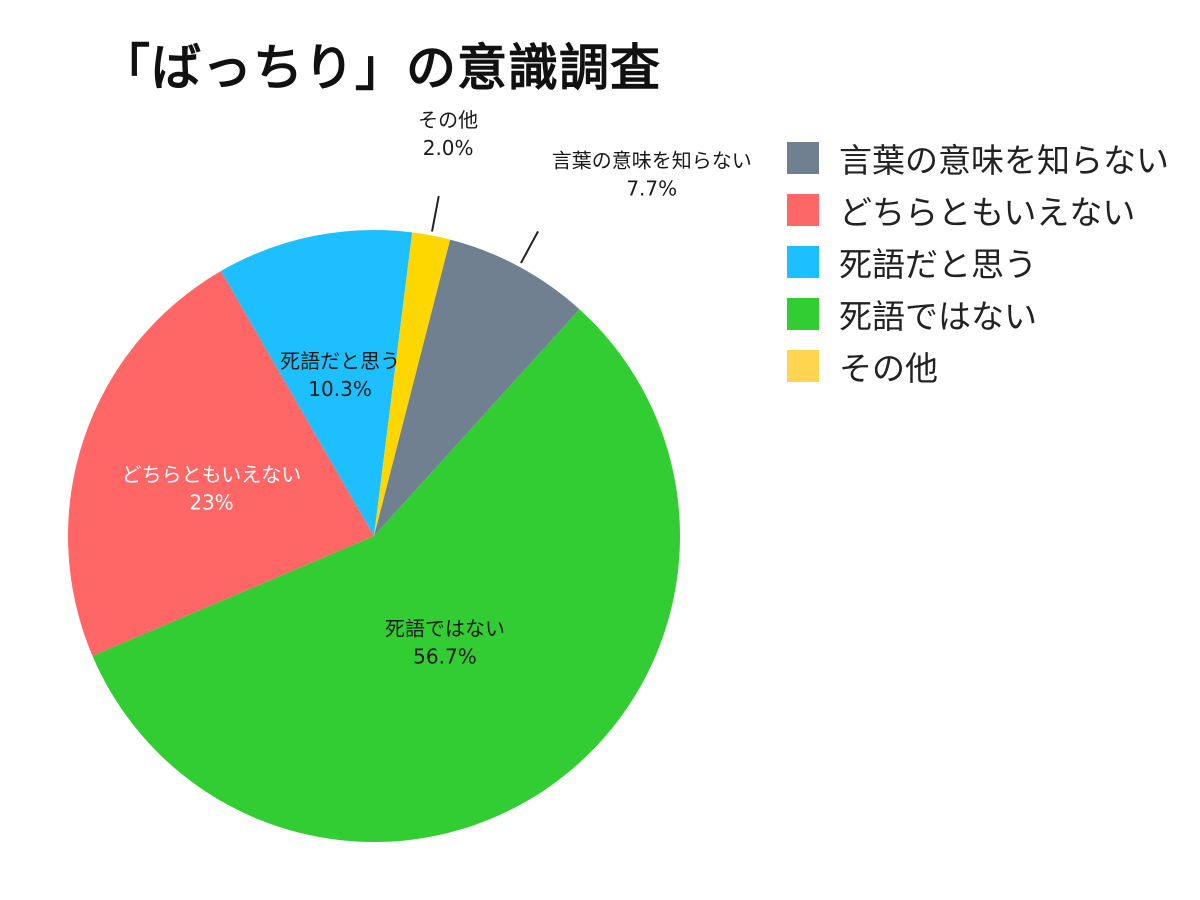 The height and width of the screenshot is (900, 1200). Describe the element at coordinates (448, 120) in the screenshot. I see `slice-label: その他` at that location.